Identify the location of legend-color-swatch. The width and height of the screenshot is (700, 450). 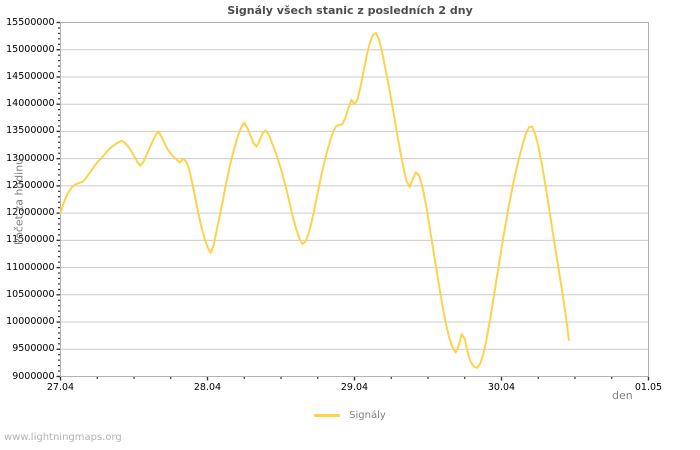
(327, 415).